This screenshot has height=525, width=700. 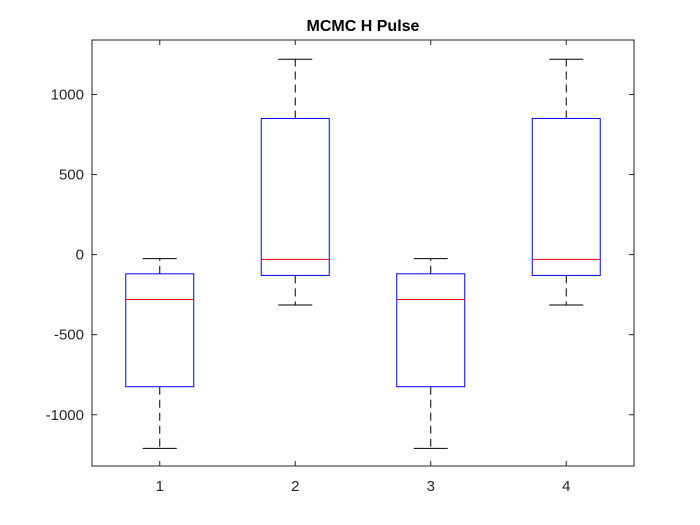 I want to click on x-tick-label: 3, so click(x=431, y=486).